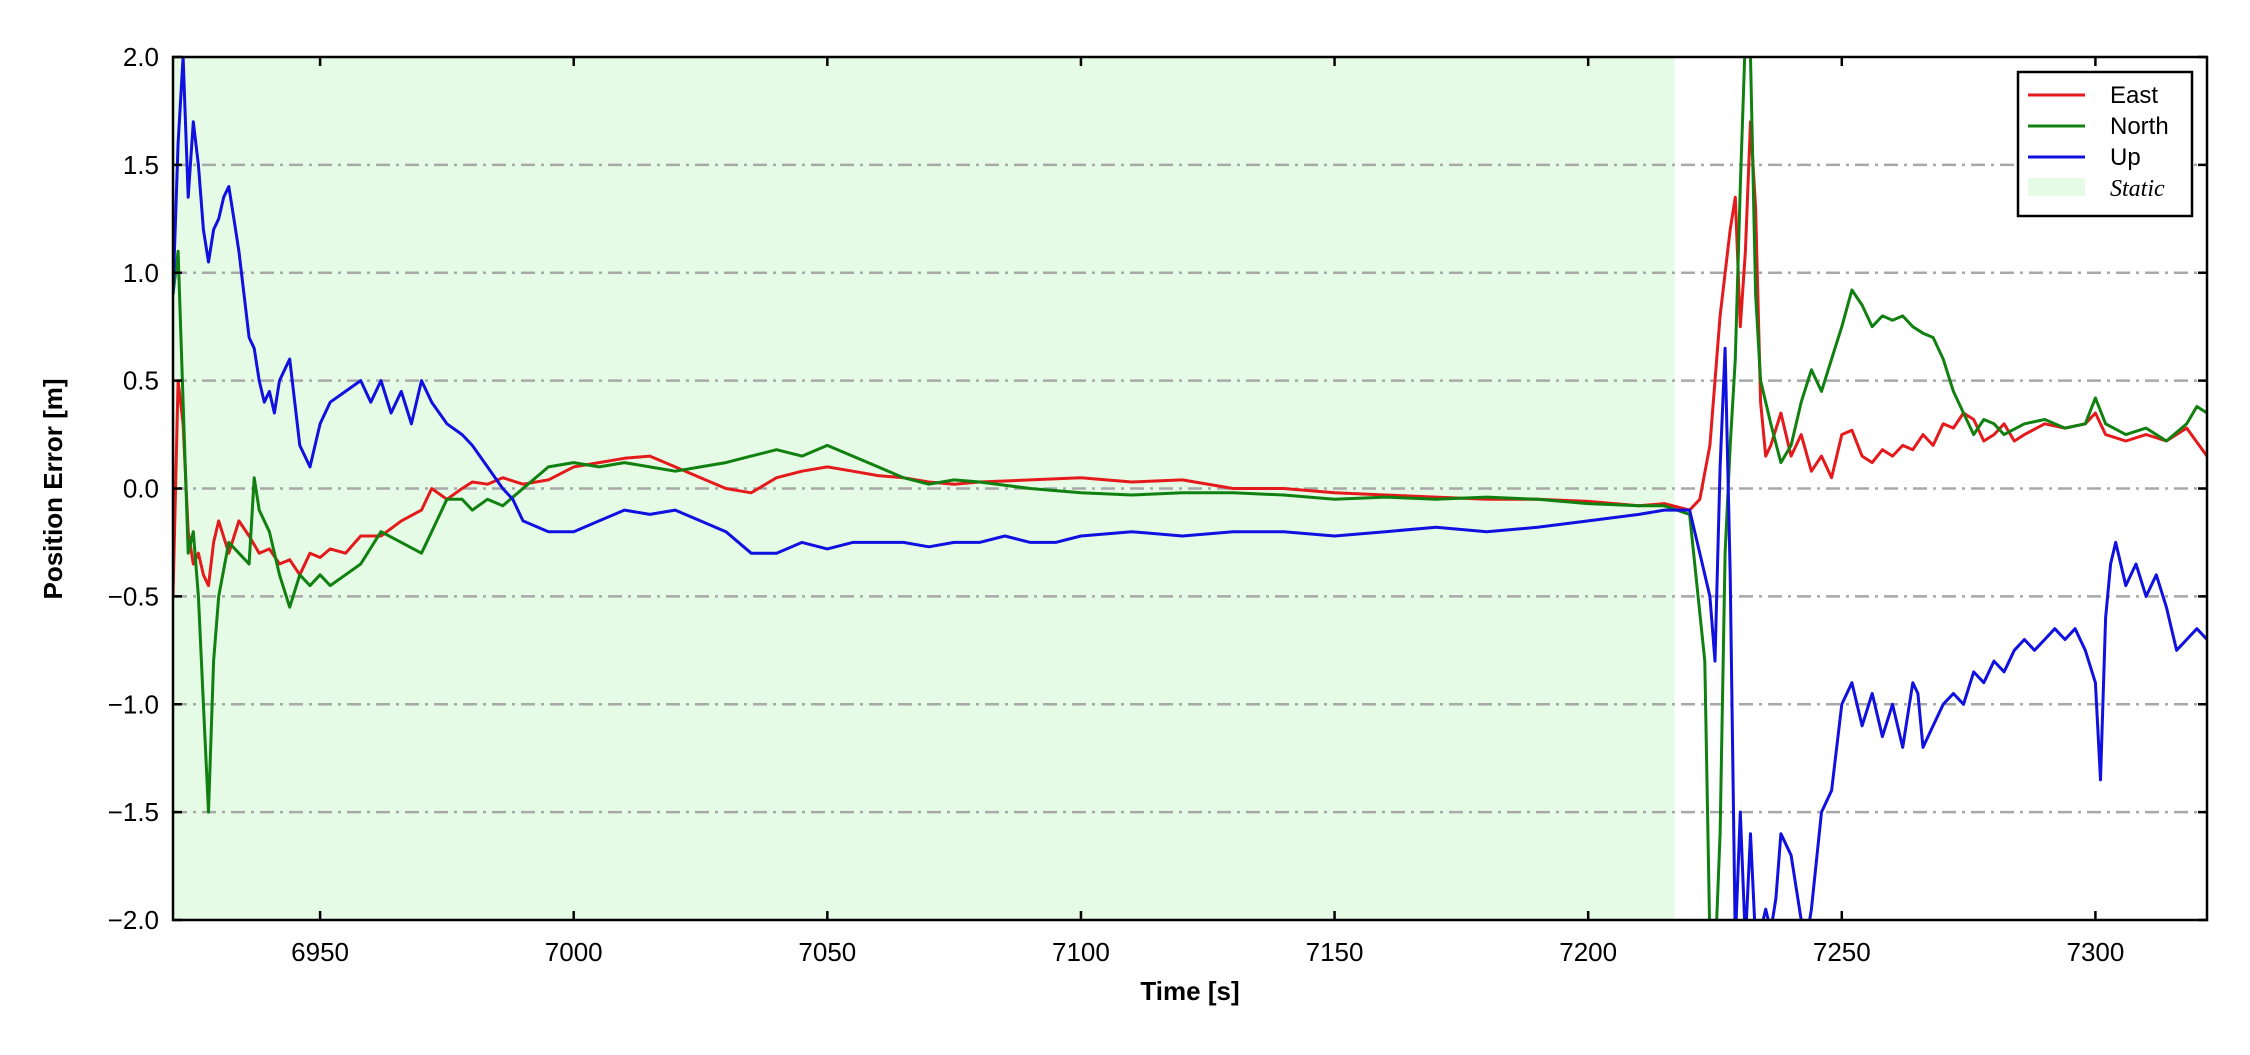 This screenshot has width=2250, height=1055. I want to click on legend: East North Up Static, so click(2105, 144).